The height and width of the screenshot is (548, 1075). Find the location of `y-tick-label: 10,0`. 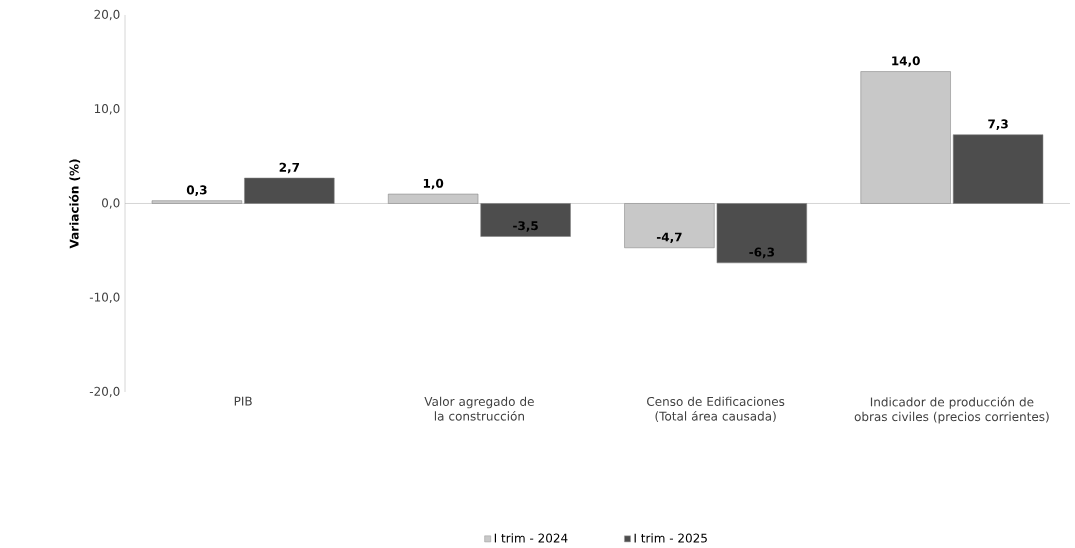

y-tick-label: 10,0 is located at coordinates (107, 109).